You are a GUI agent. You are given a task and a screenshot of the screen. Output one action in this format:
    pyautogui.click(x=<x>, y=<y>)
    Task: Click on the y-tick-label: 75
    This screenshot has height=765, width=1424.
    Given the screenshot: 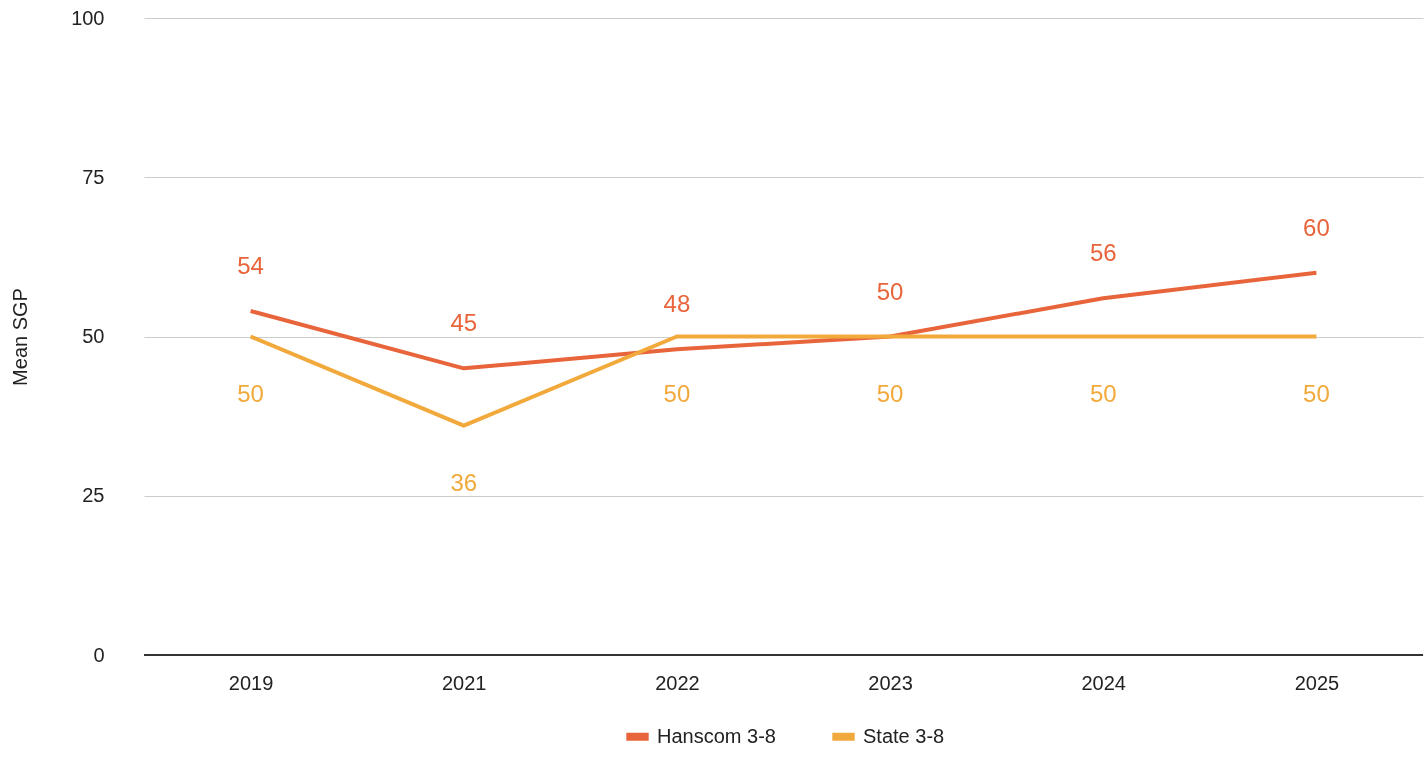 What is the action you would take?
    pyautogui.click(x=93, y=176)
    